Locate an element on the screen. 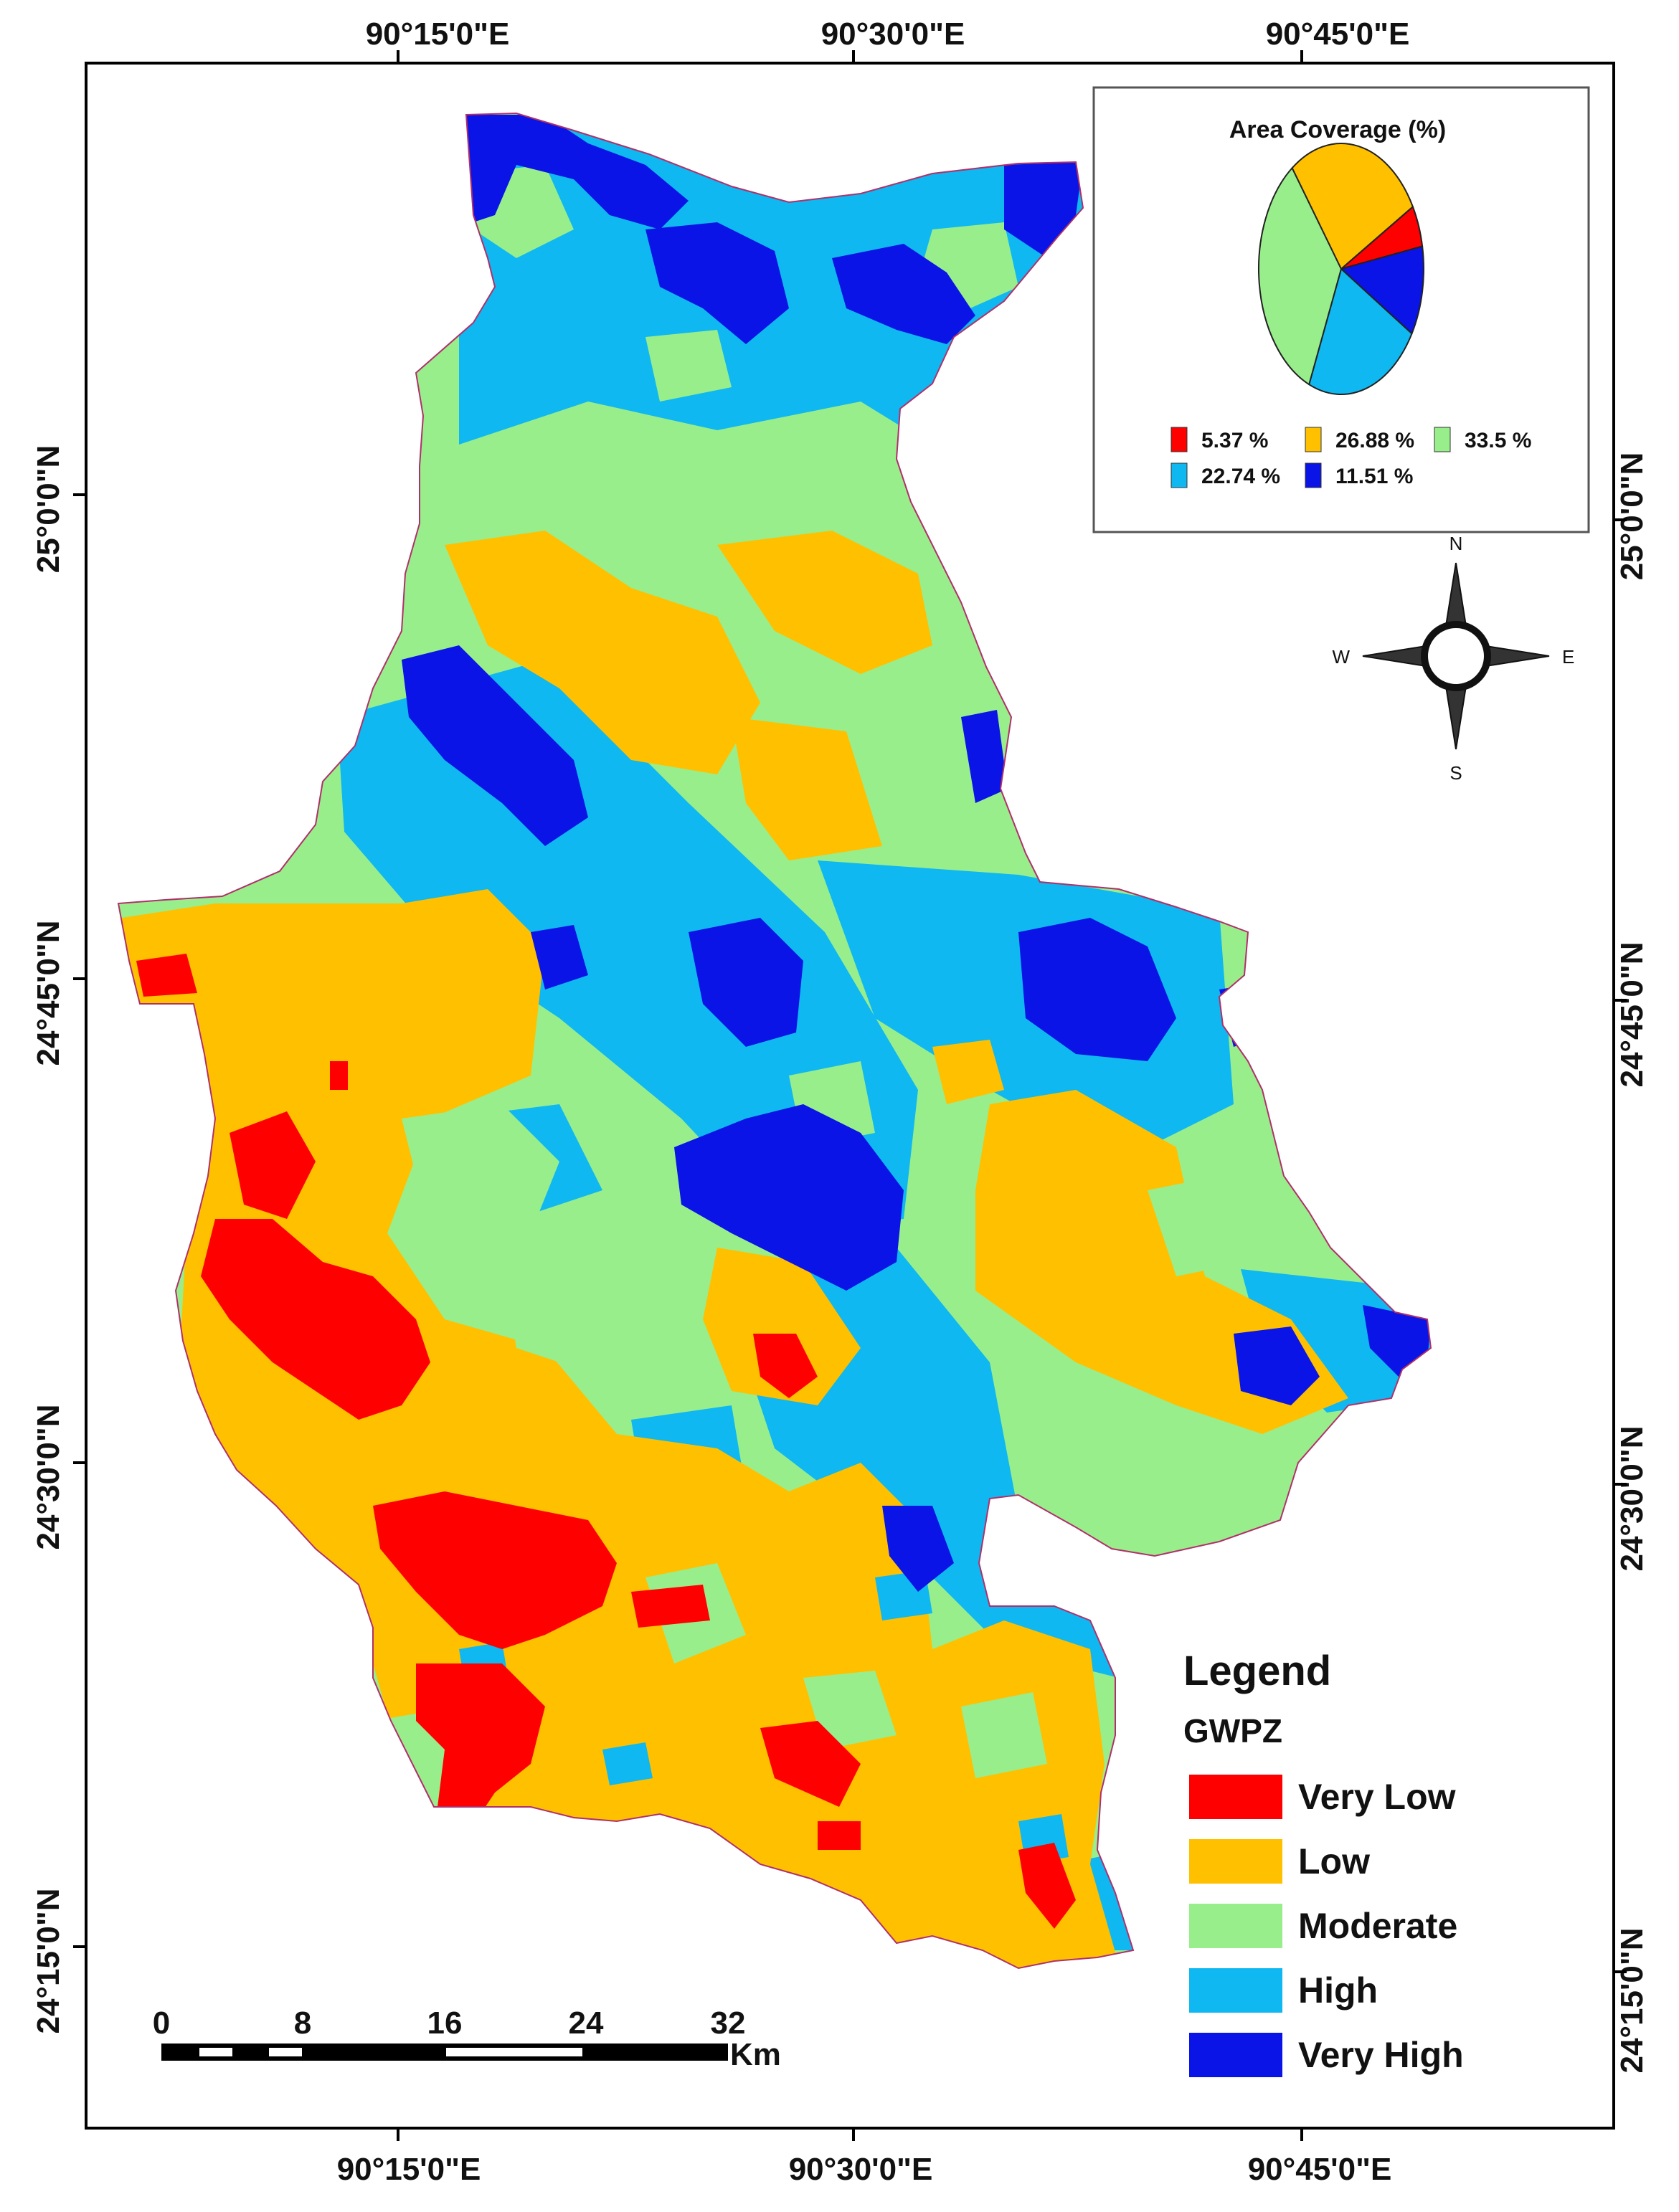 The height and width of the screenshot is (2212, 1679). left-coordinate-labels: 25°0'0"N 24°45'0"N 24°30'0"N 24°15'0"N is located at coordinates (49, 1239).